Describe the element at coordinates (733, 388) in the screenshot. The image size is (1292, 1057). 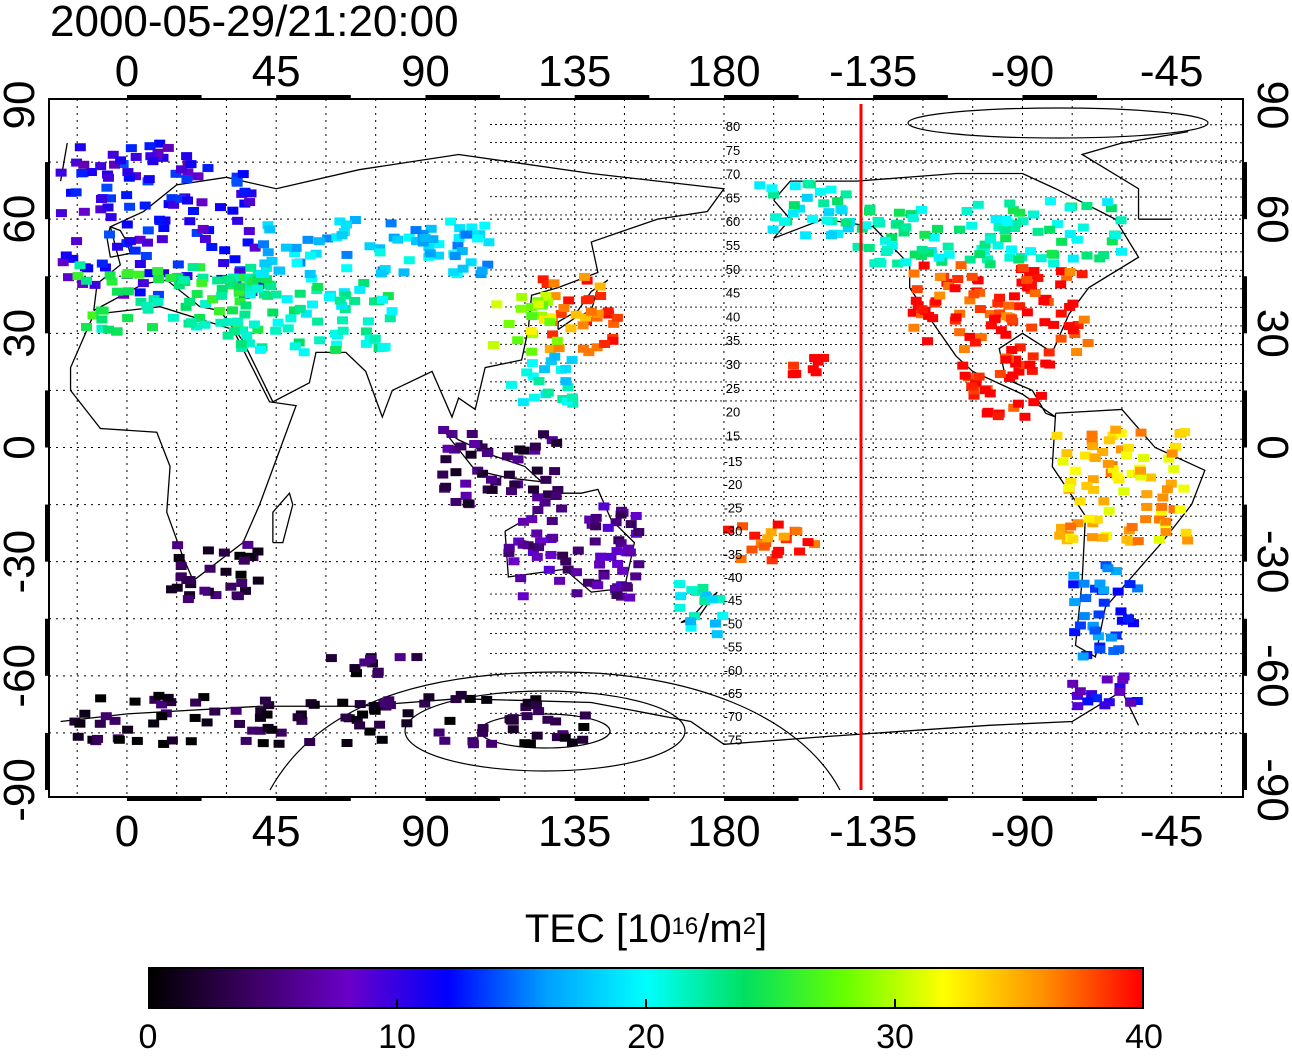
I see `contour-label: 25` at that location.